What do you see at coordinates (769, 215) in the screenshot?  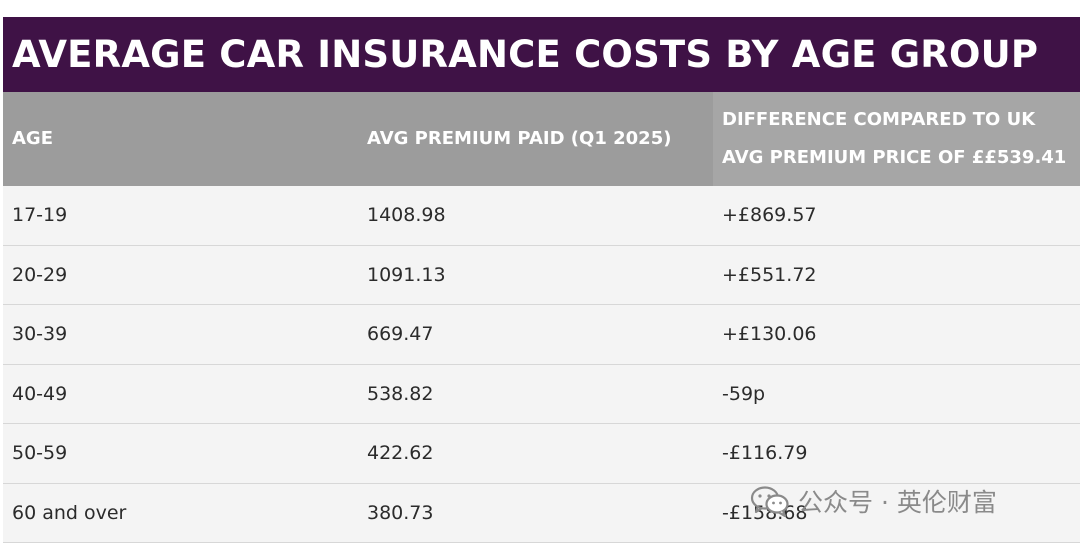 I see `cell-difference: +£869.57` at bounding box center [769, 215].